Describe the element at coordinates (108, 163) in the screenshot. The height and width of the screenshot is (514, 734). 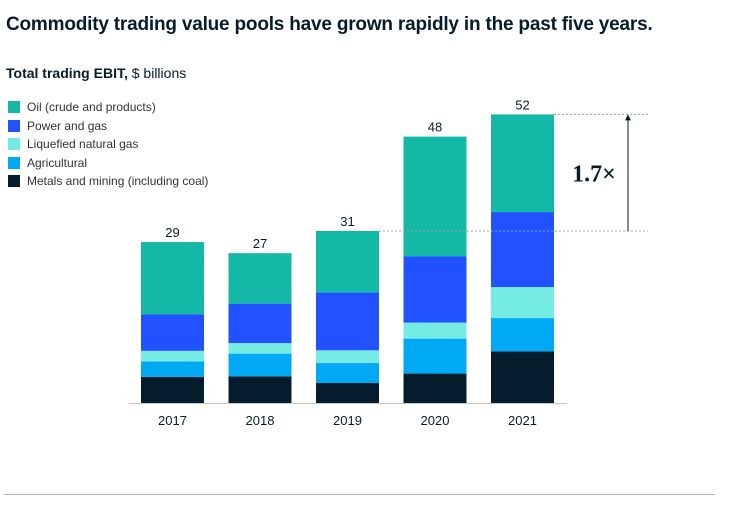
I see `legend-item-agricultural: Agricultural` at that location.